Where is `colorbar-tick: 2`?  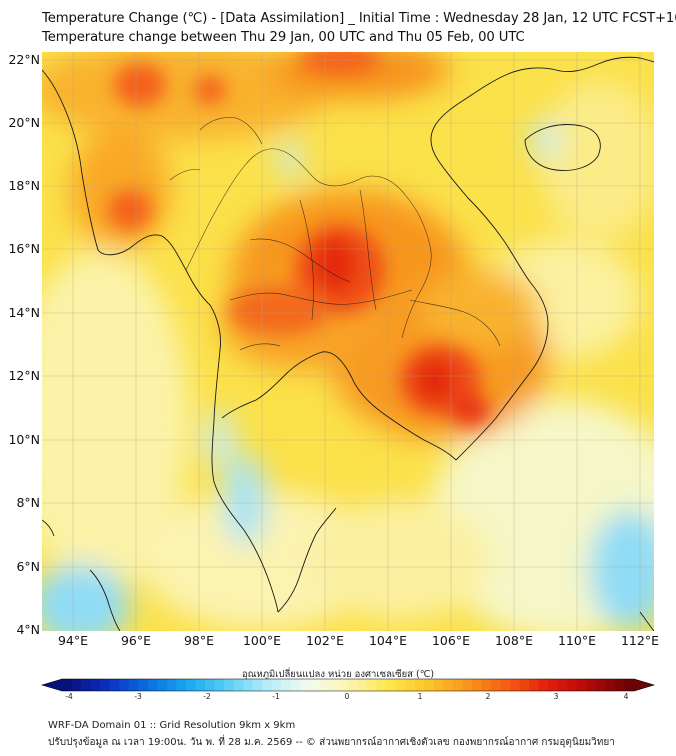
colorbar-tick: 2 is located at coordinates (488, 696).